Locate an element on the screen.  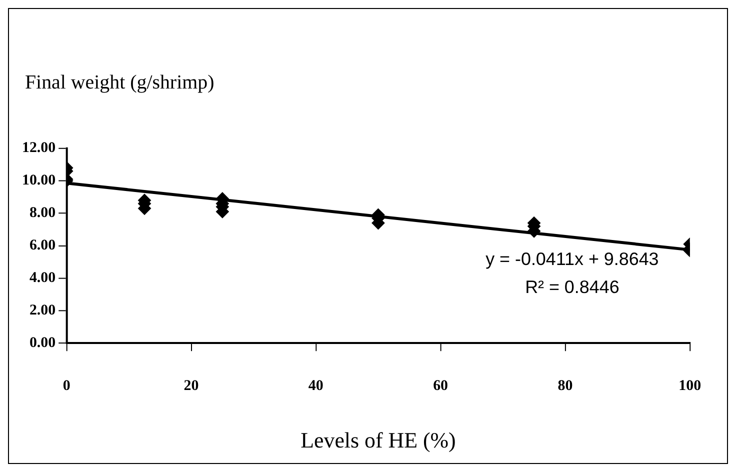
y-tick-label: 12.00 is located at coordinates (39, 148).